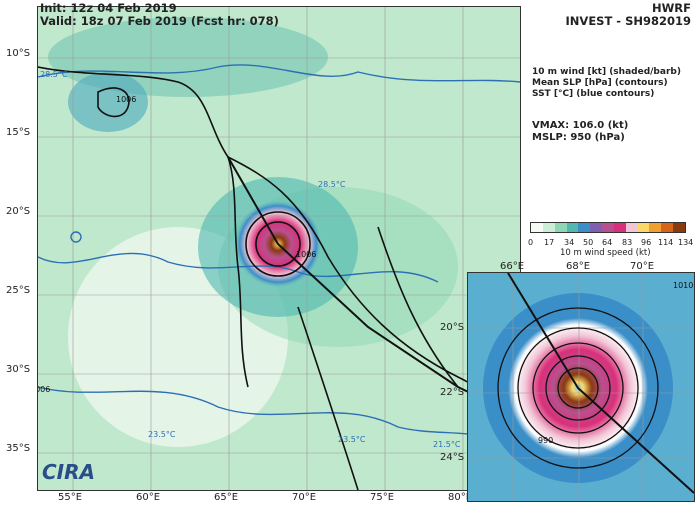 The width and height of the screenshot is (699, 505). Describe the element at coordinates (671, 8) in the screenshot. I see `model-name: HWRF` at that location.